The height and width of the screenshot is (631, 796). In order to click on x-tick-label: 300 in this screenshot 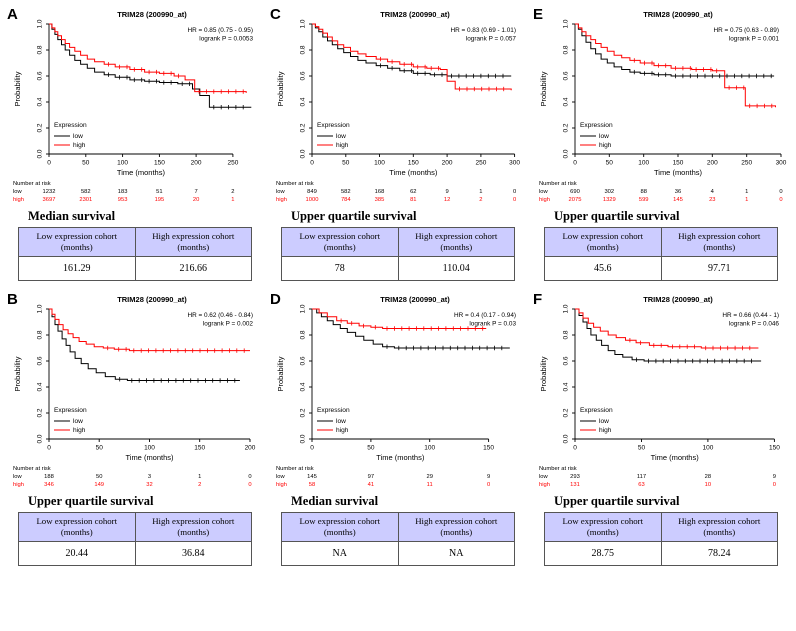, I will do `click(514, 163)`.